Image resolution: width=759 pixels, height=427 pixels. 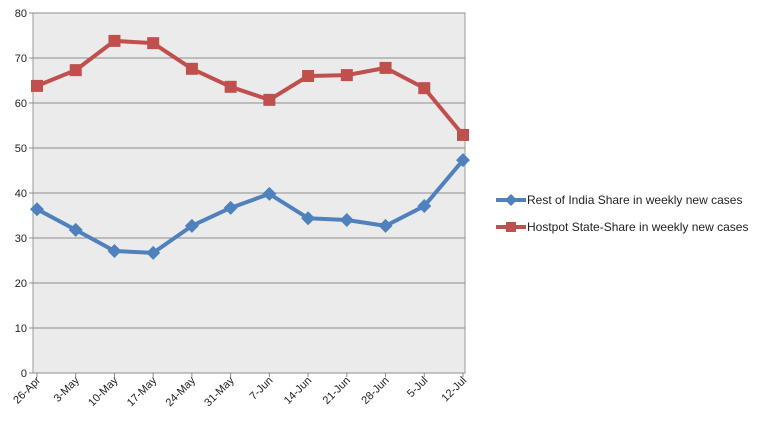 What do you see at coordinates (24, 374) in the screenshot?
I see `y-tick-label: 0` at bounding box center [24, 374].